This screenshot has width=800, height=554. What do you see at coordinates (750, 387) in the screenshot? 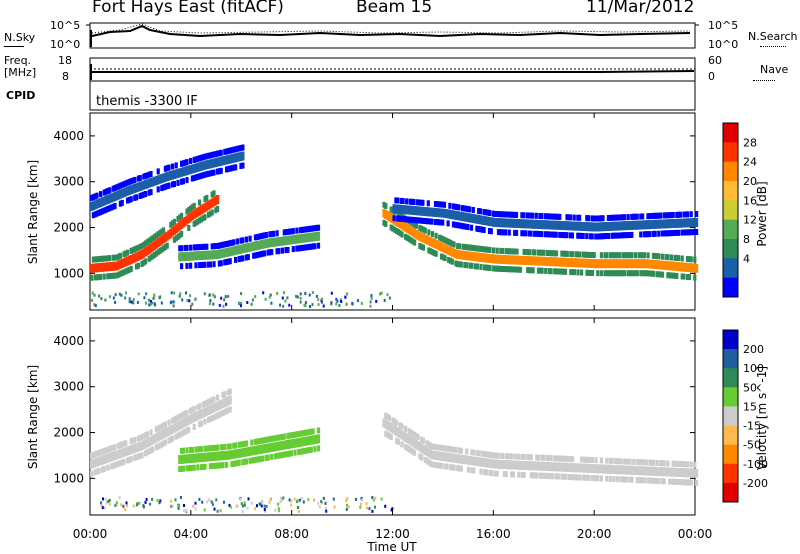
I see `colorbar-tick-label: 50` at bounding box center [750, 387].